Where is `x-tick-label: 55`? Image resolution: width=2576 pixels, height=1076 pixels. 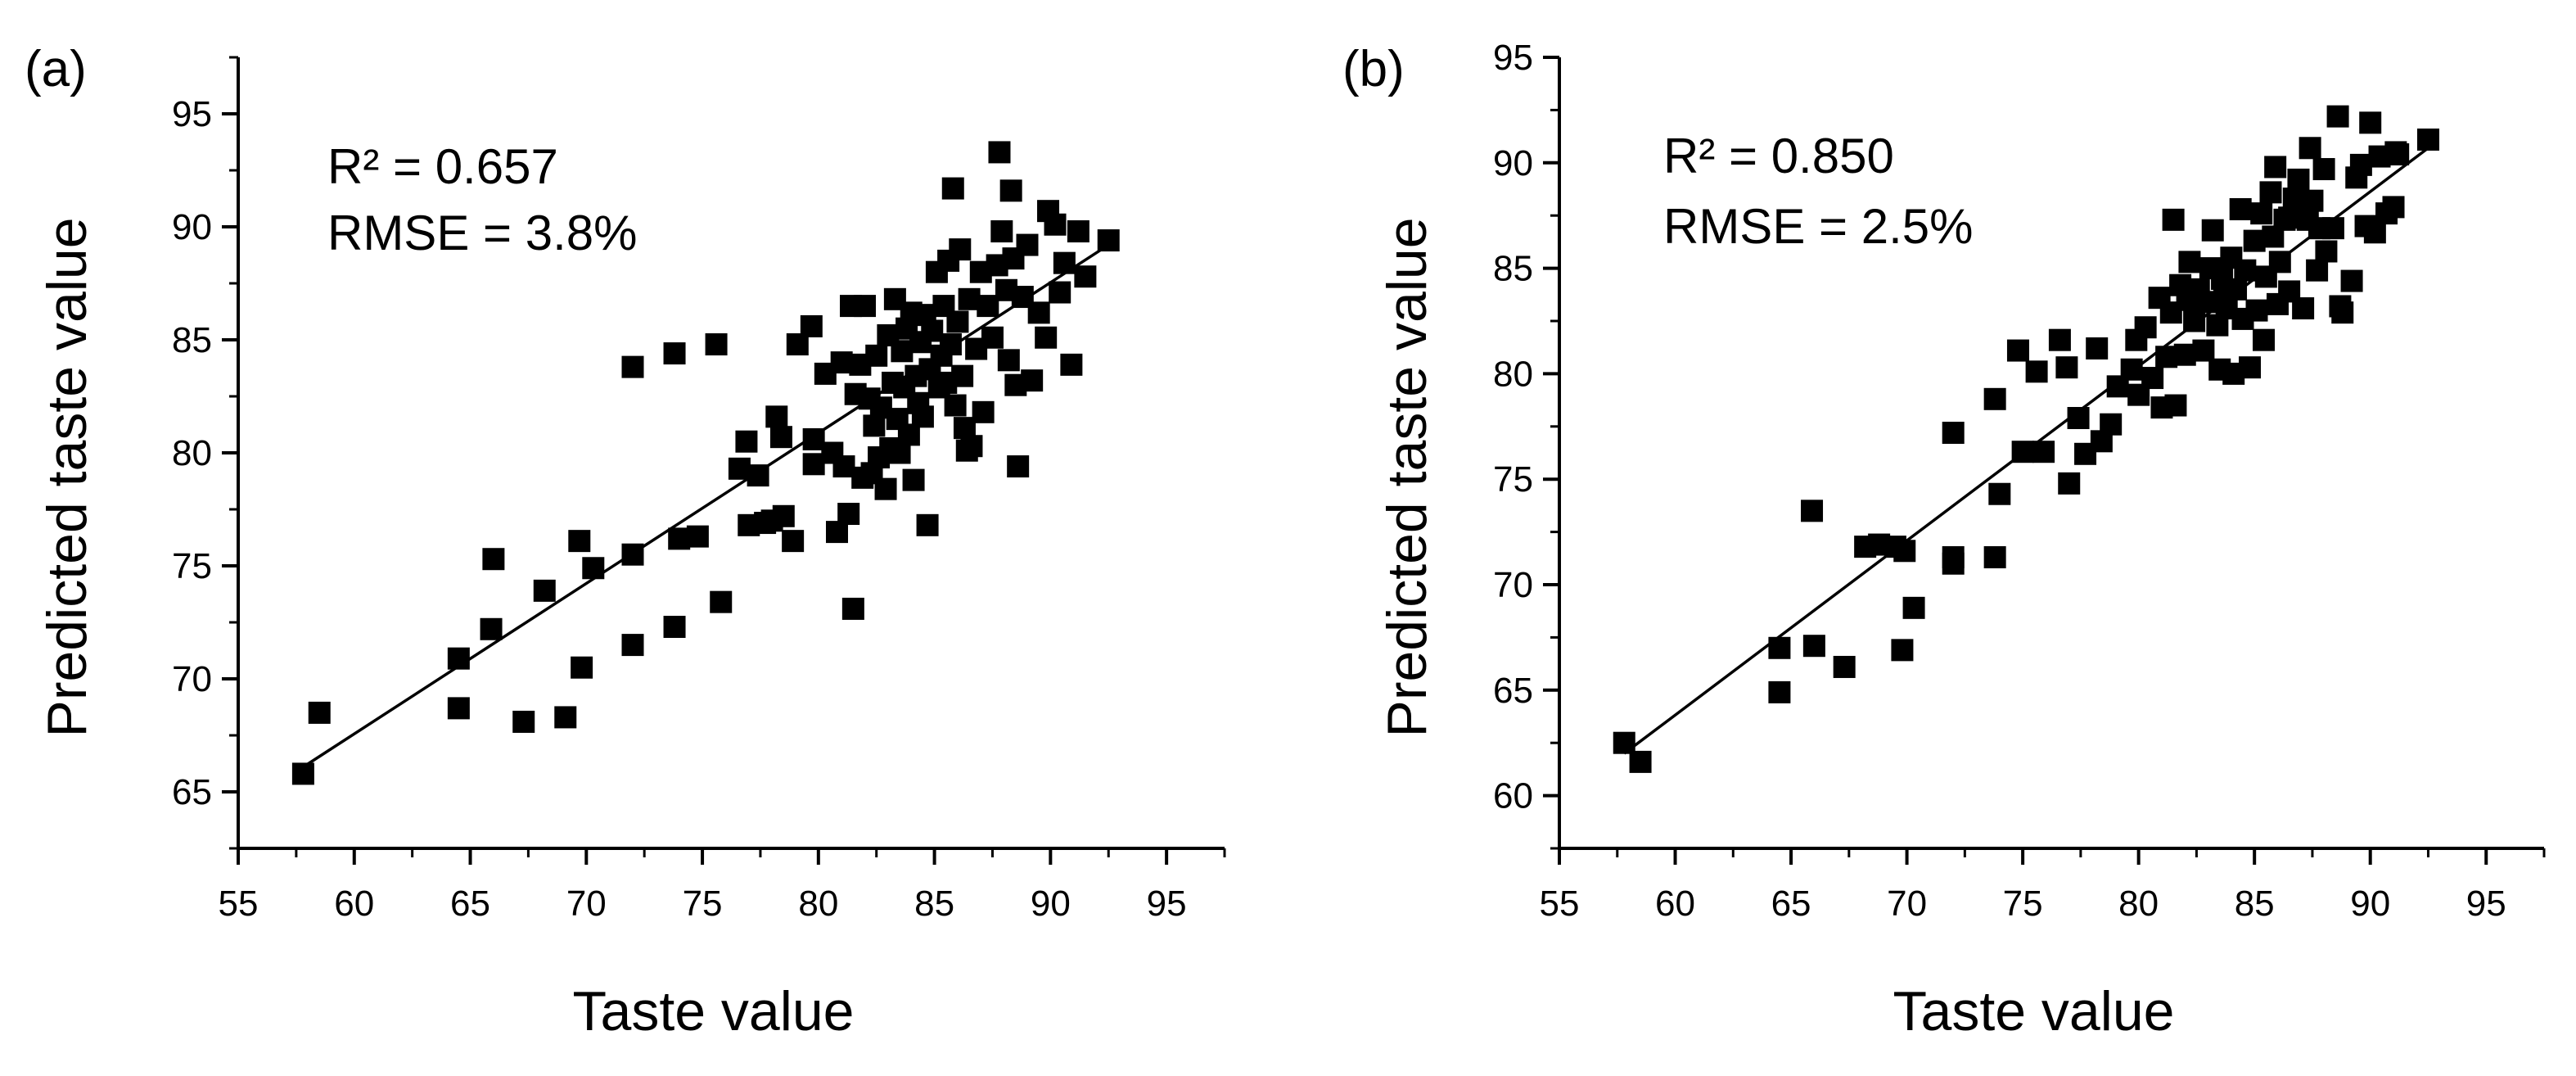 x-tick-label: 55 is located at coordinates (1560, 904).